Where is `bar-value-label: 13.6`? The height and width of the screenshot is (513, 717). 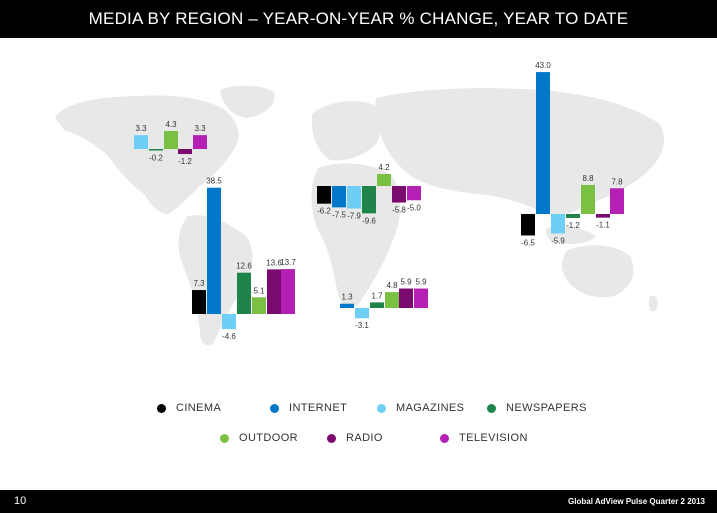 bar-value-label: 13.6 is located at coordinates (274, 262).